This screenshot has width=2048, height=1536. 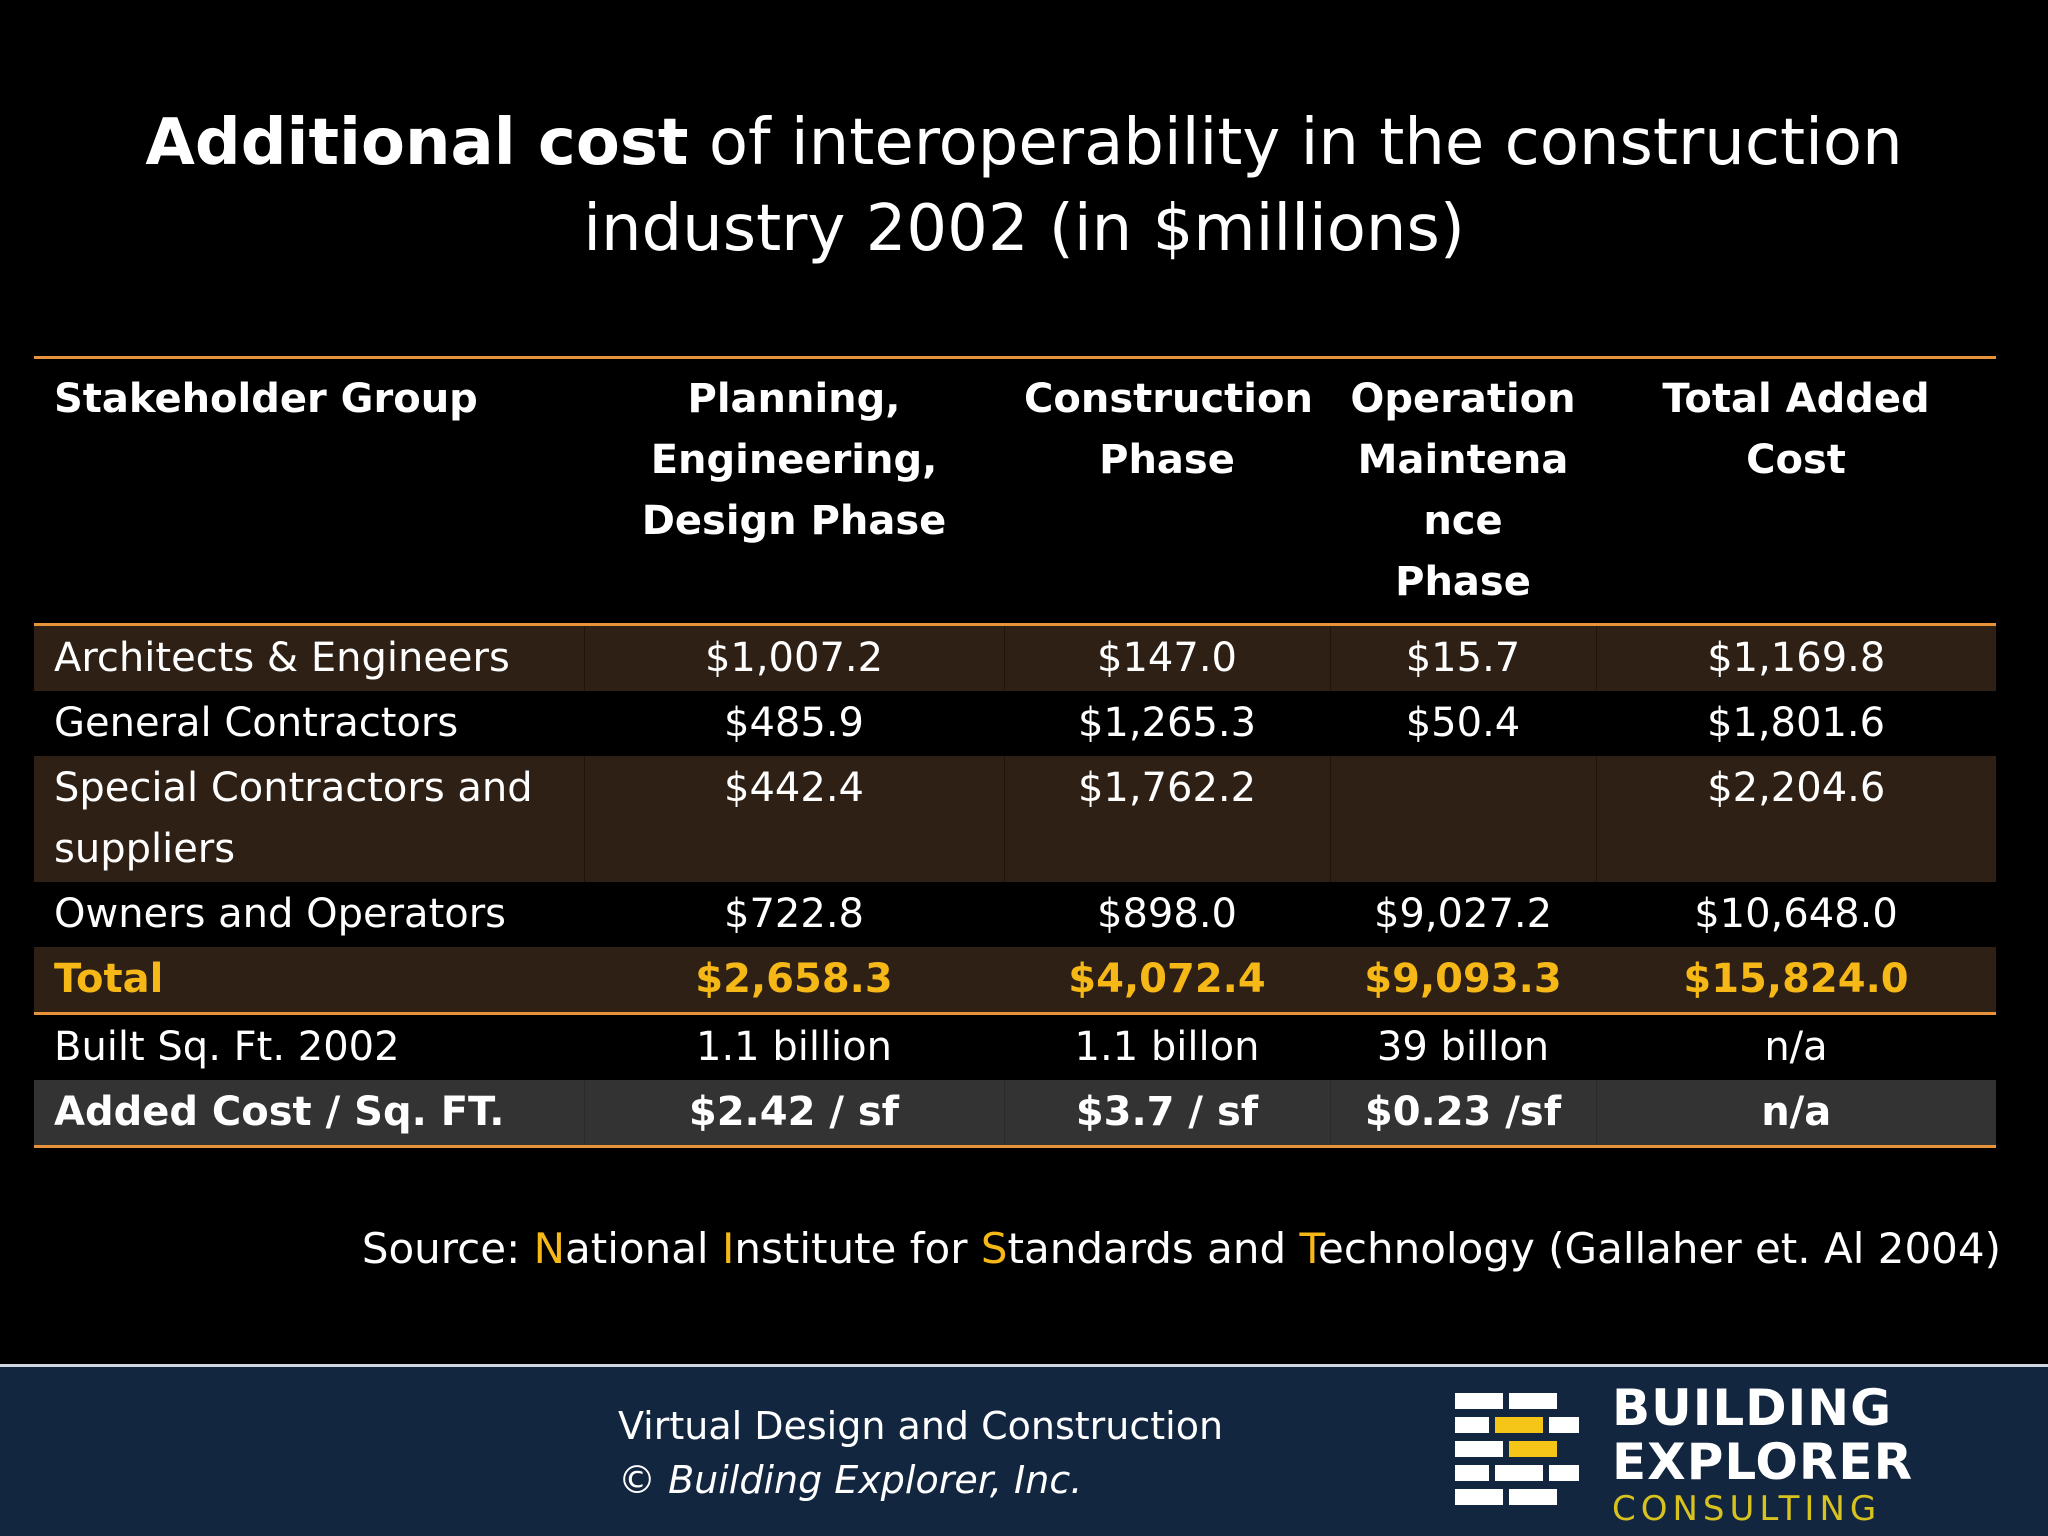 What do you see at coordinates (1747, 1509) in the screenshot?
I see `logo-line3: CONSULTING` at bounding box center [1747, 1509].